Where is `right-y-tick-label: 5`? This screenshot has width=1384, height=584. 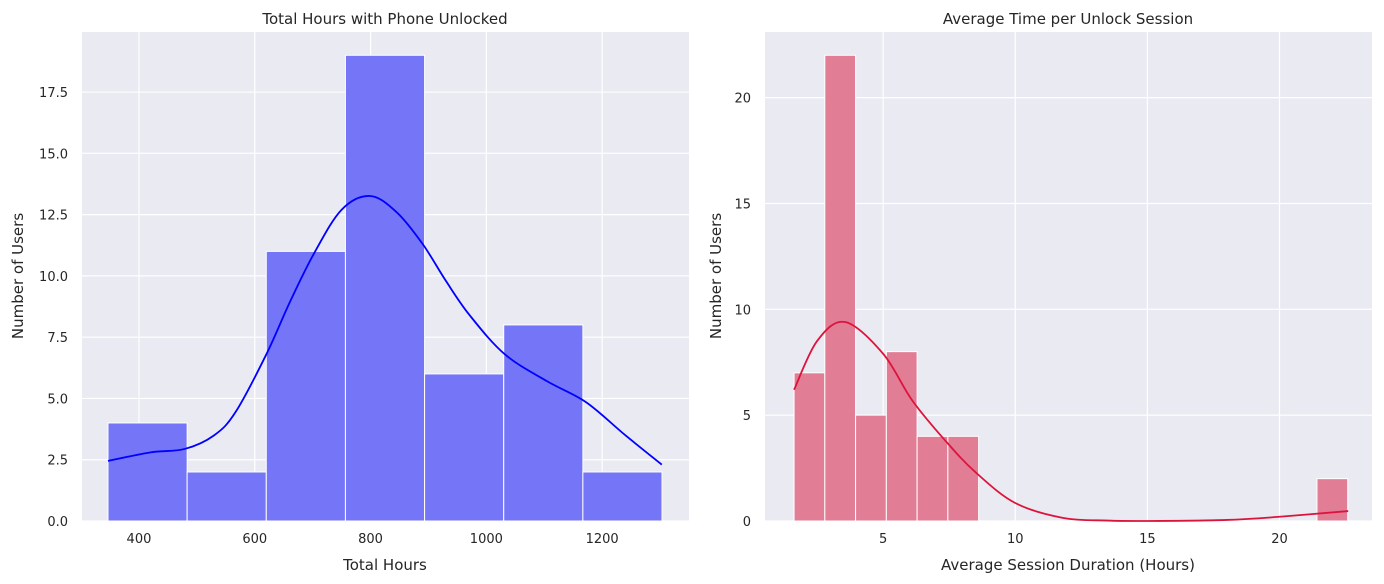 right-y-tick-label: 5 is located at coordinates (747, 416).